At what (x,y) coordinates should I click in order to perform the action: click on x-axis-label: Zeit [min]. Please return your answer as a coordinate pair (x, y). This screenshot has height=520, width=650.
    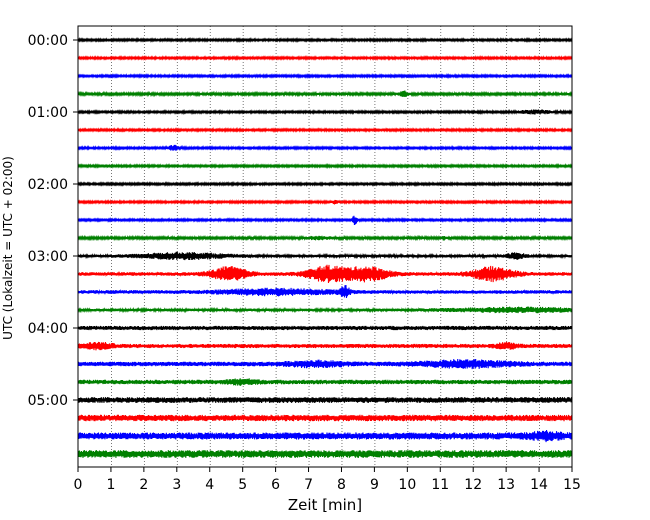
    Looking at the image, I should click on (325, 505).